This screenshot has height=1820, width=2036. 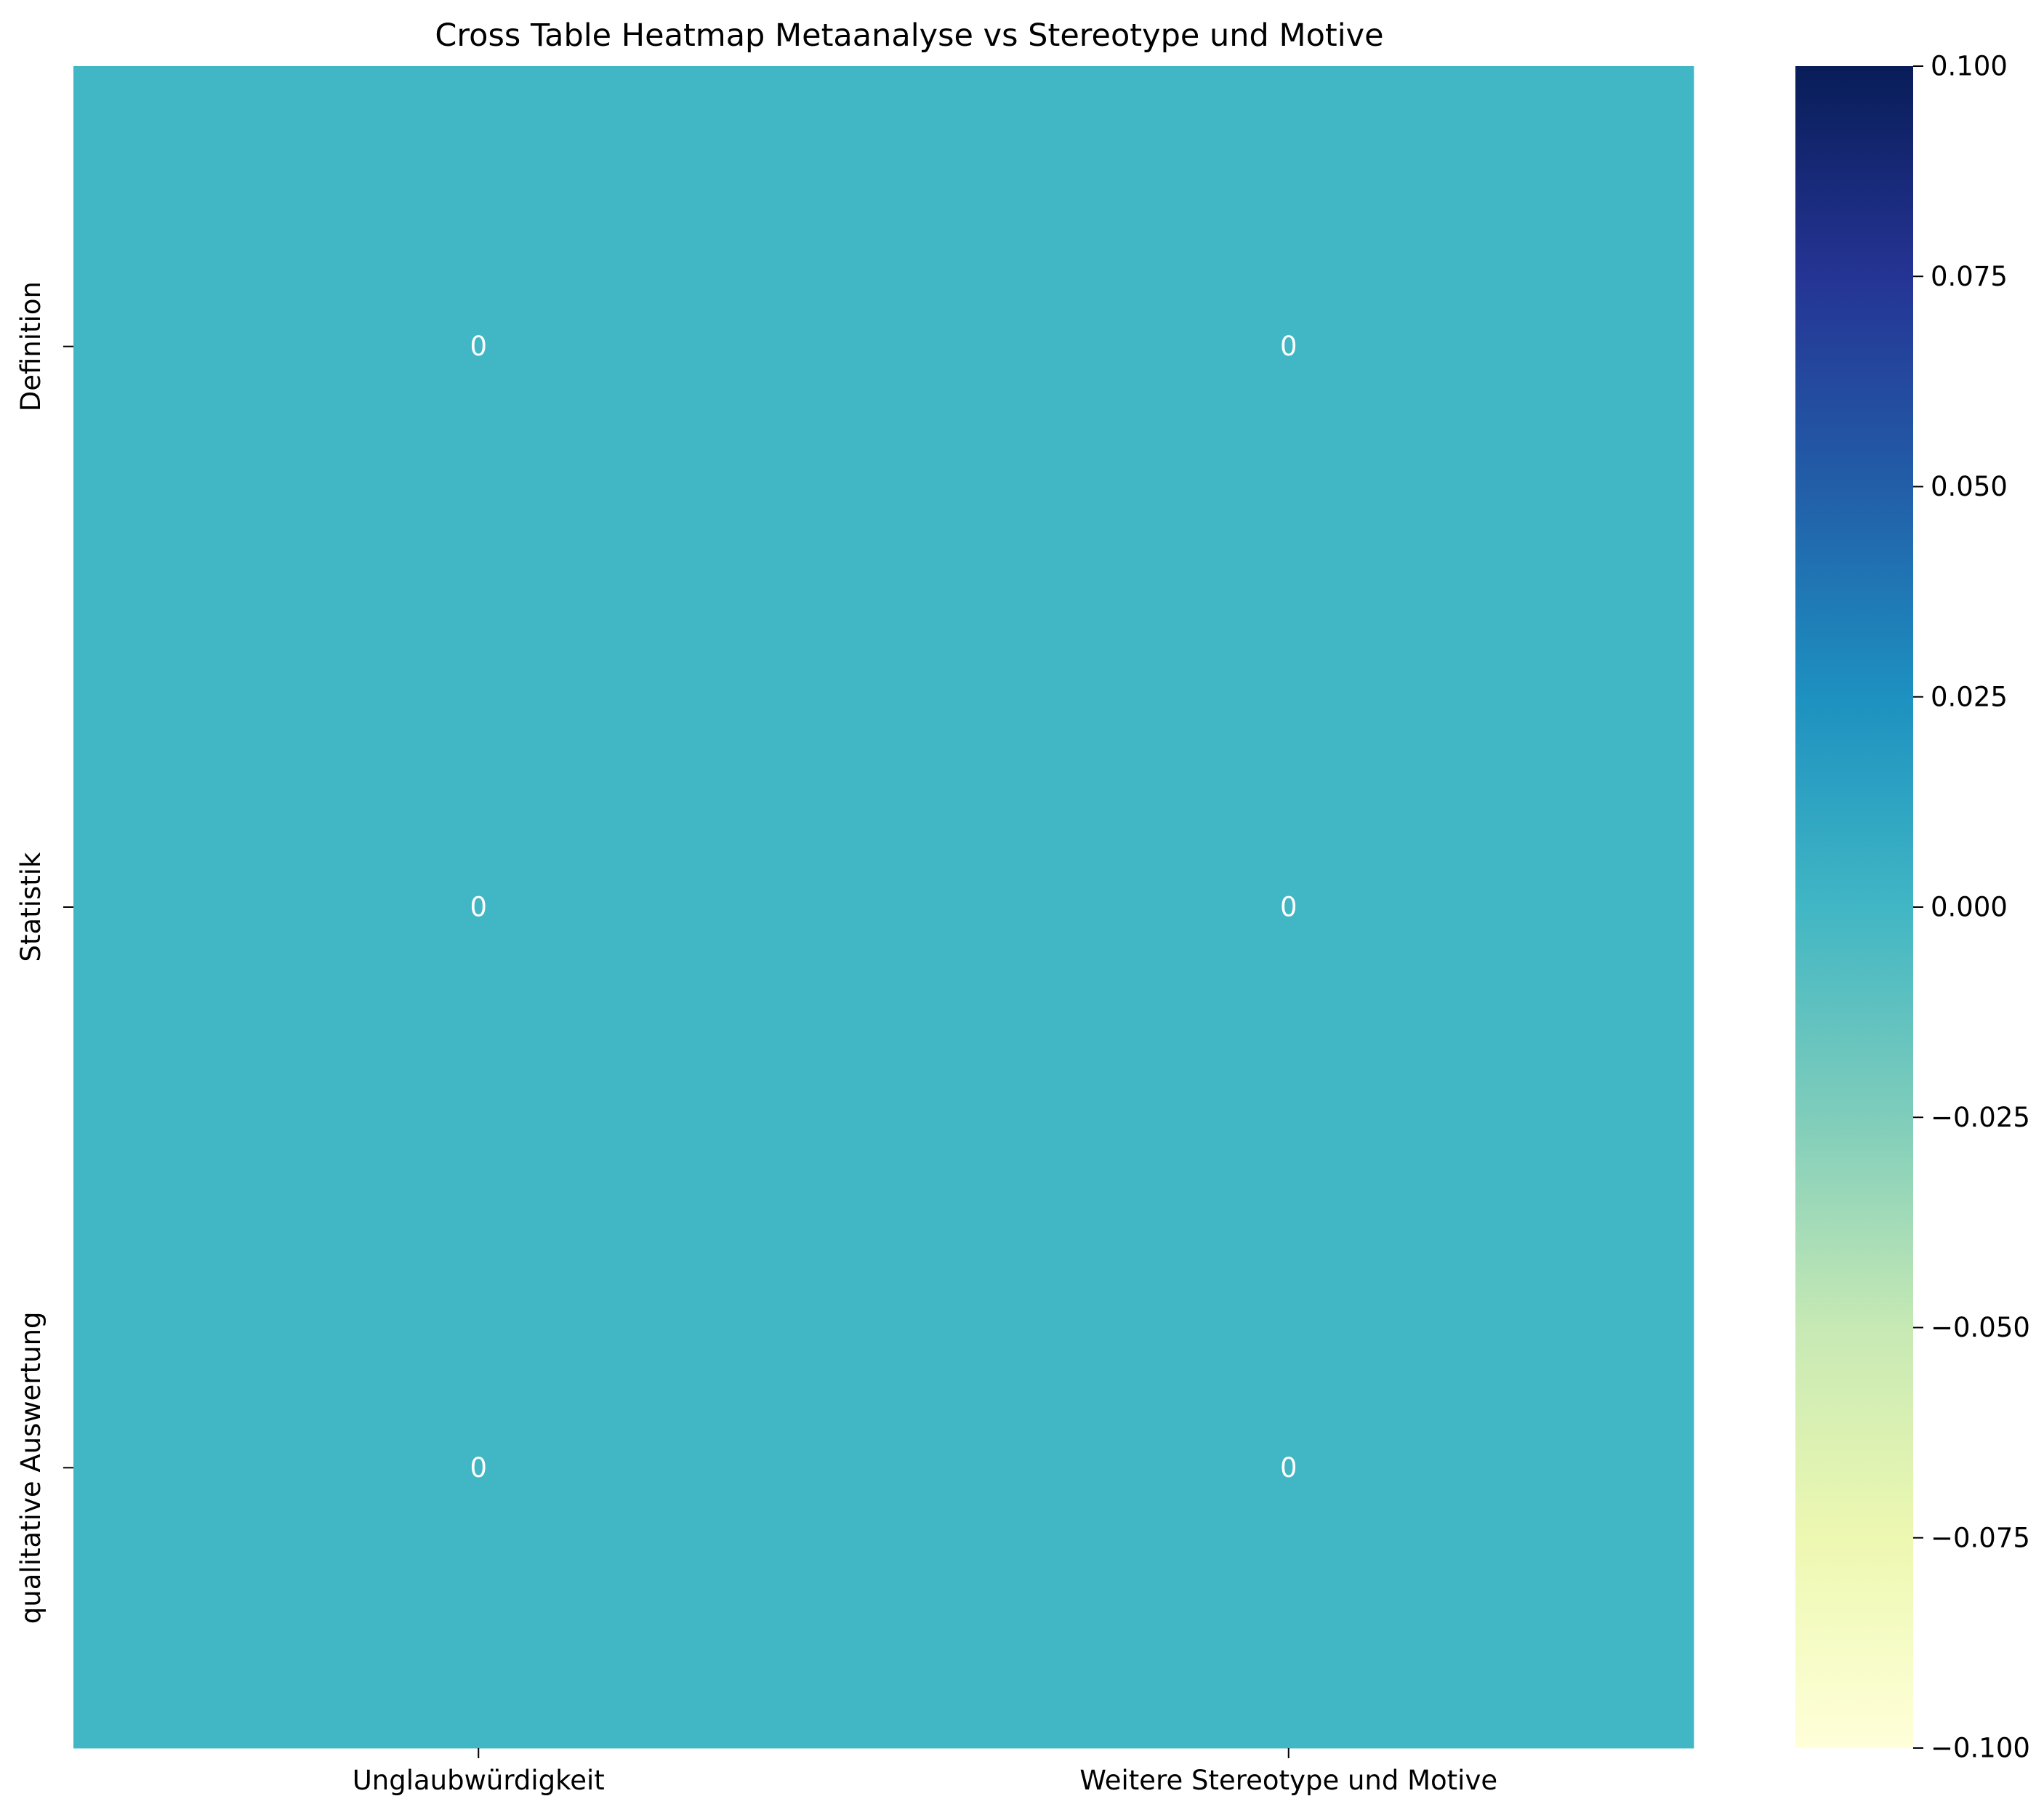 I want to click on colorbar-tick-label: 0.100, so click(x=1969, y=66).